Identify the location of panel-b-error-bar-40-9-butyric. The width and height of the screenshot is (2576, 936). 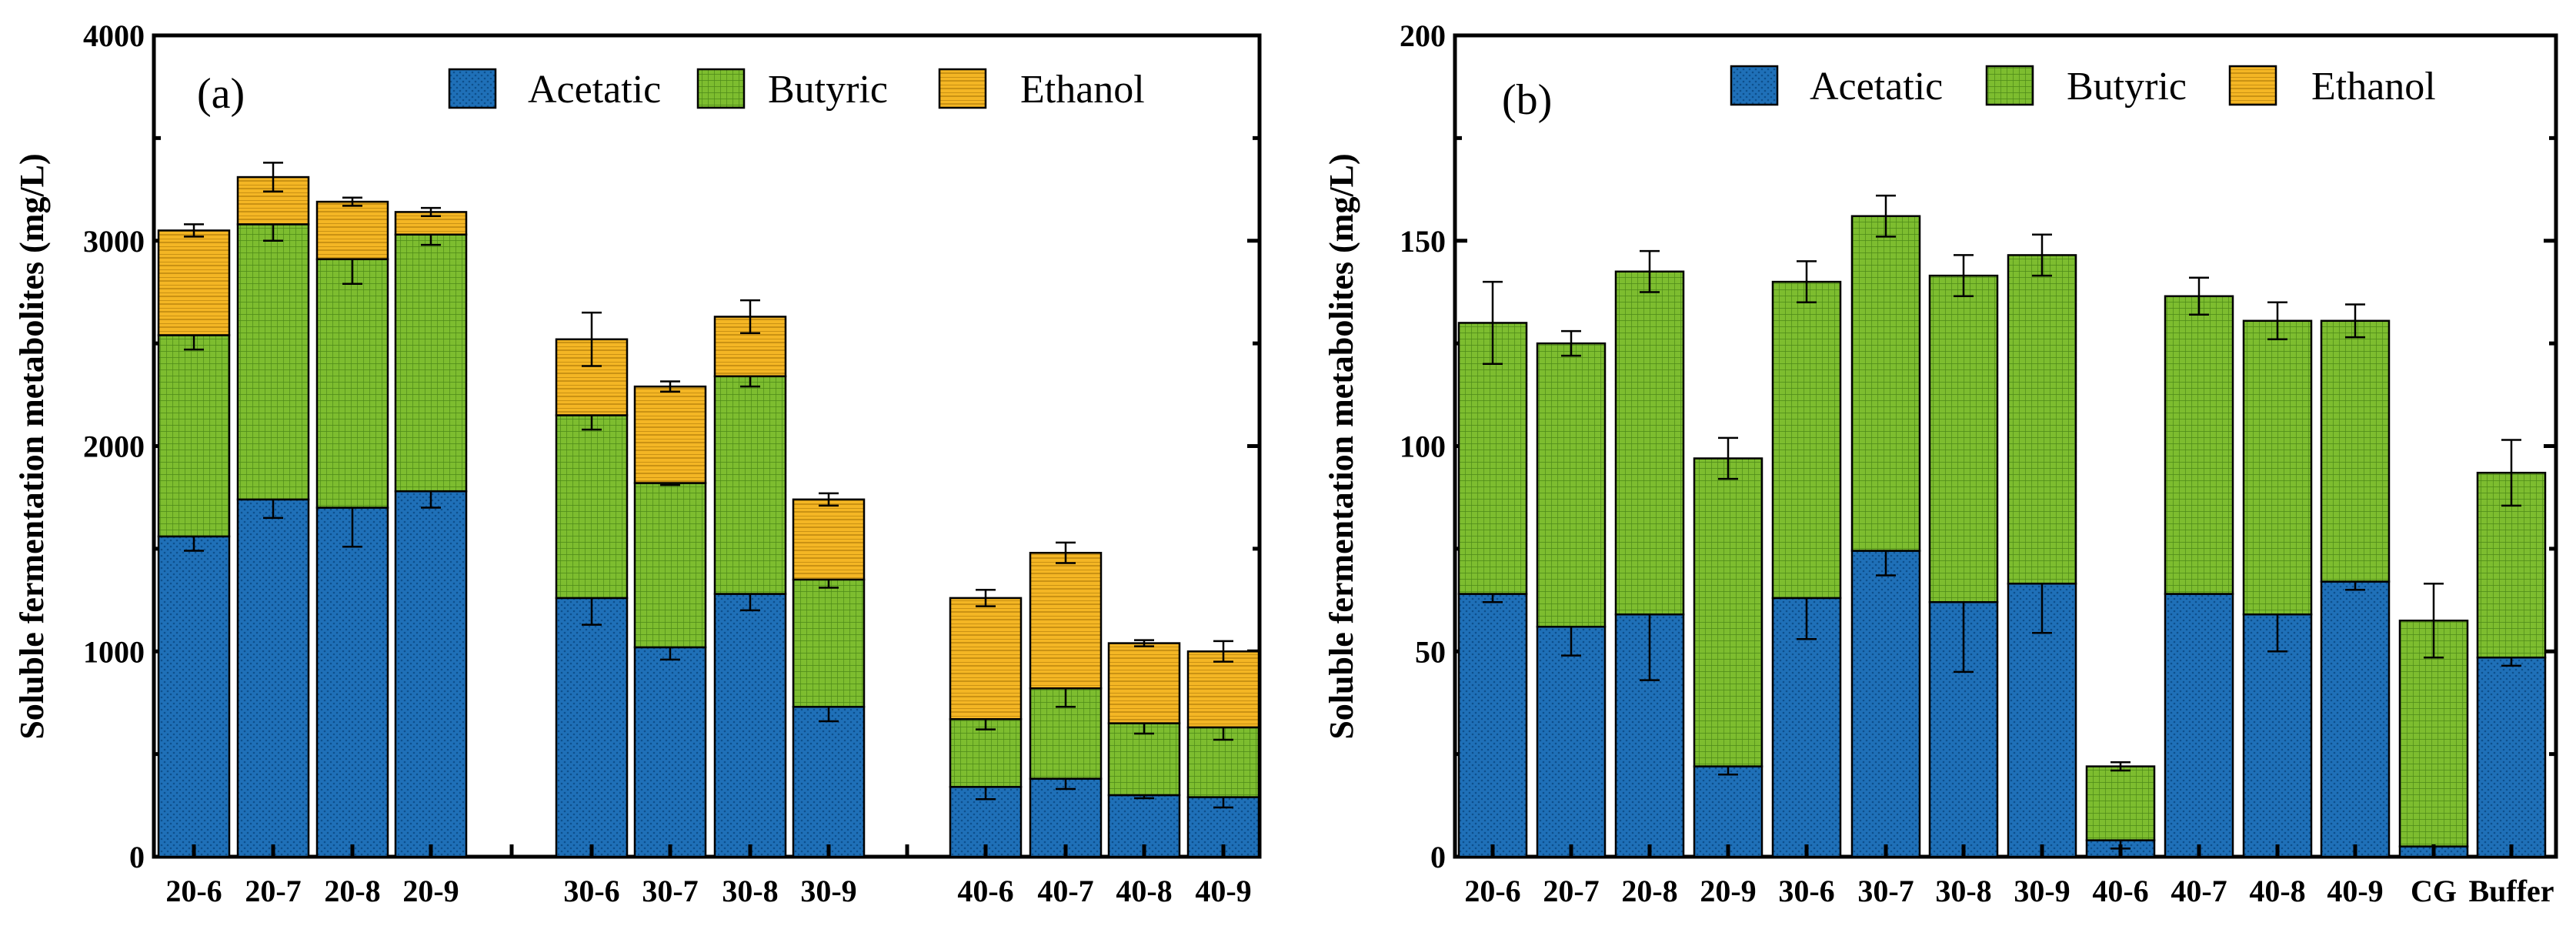
(2355, 321).